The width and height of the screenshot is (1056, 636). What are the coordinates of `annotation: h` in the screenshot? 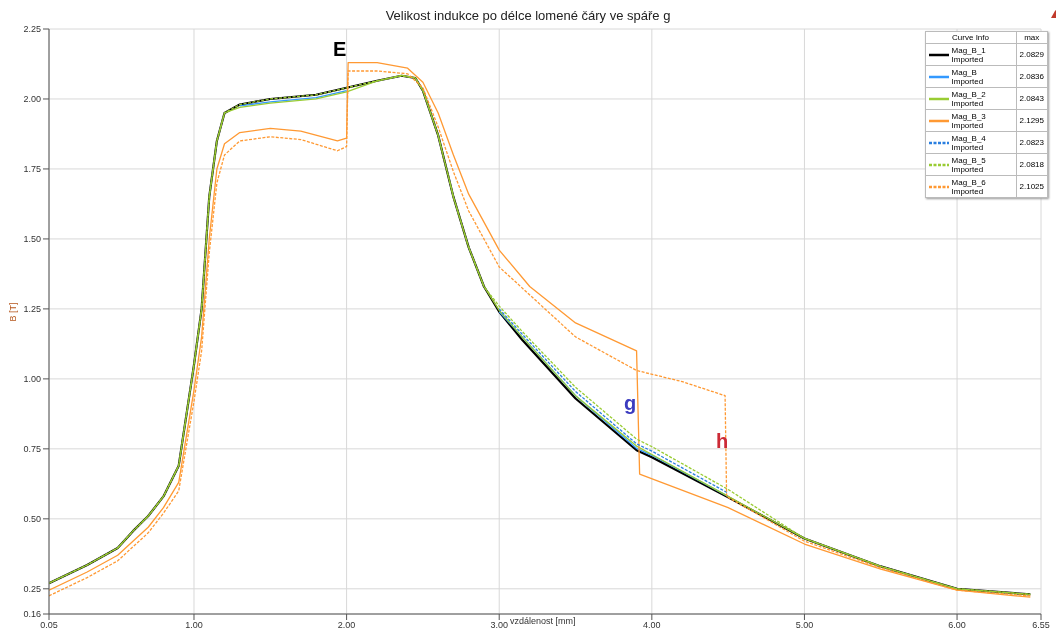 It's located at (722, 441).